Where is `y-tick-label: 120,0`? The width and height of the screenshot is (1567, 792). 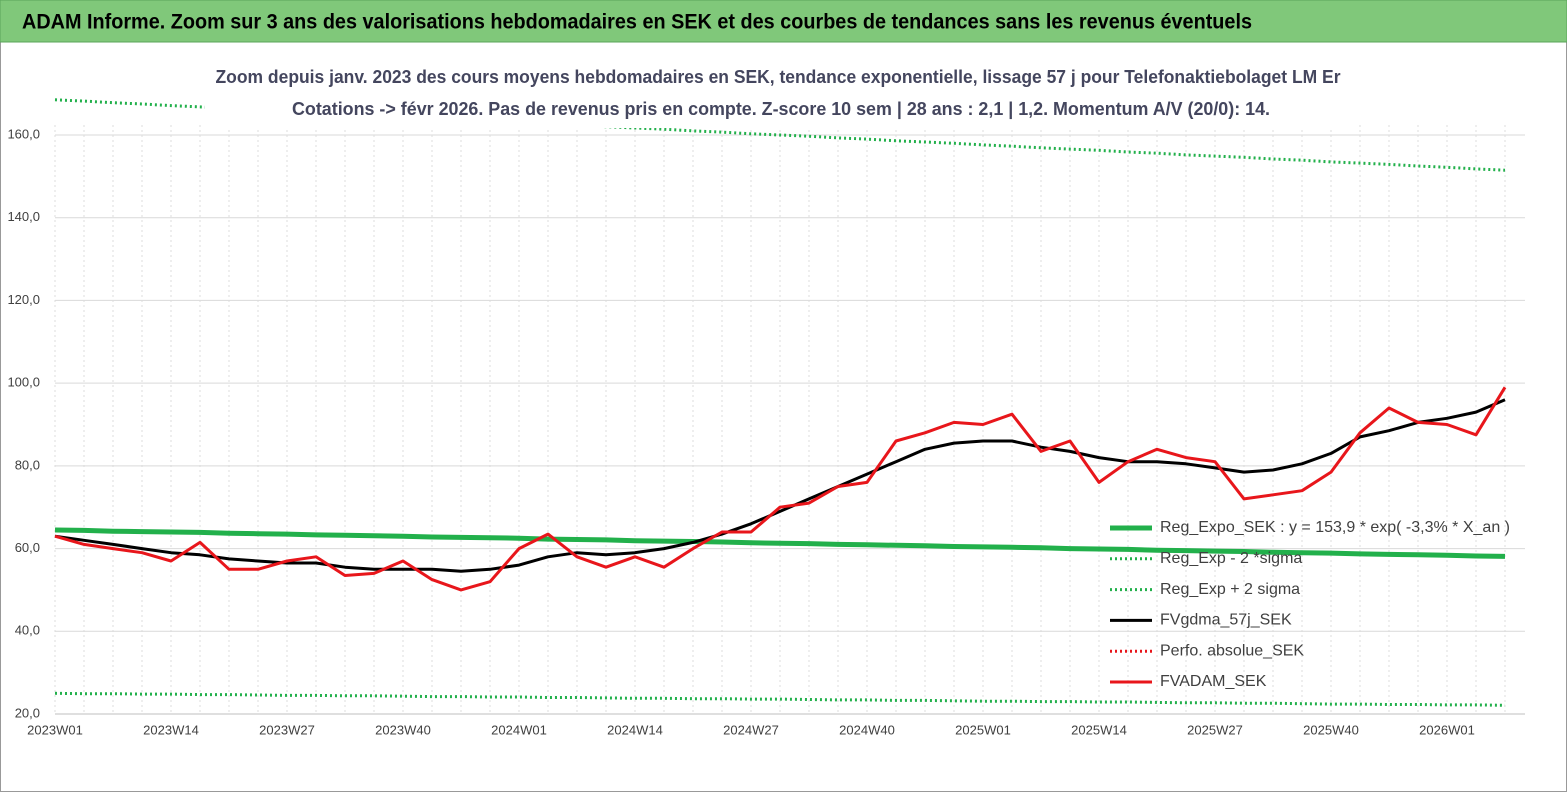
y-tick-label: 120,0 is located at coordinates (23, 299).